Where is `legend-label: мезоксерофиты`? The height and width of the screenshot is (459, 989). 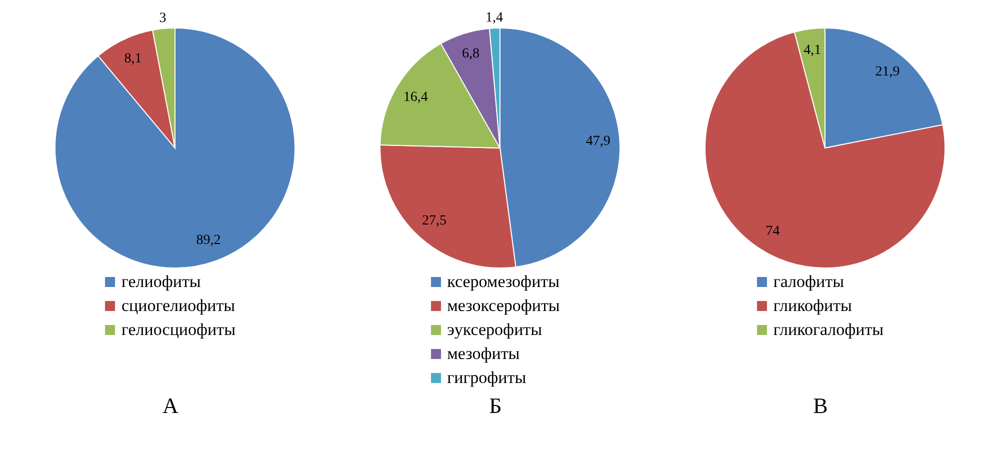
legend-label: мезоксерофиты is located at coordinates (503, 306).